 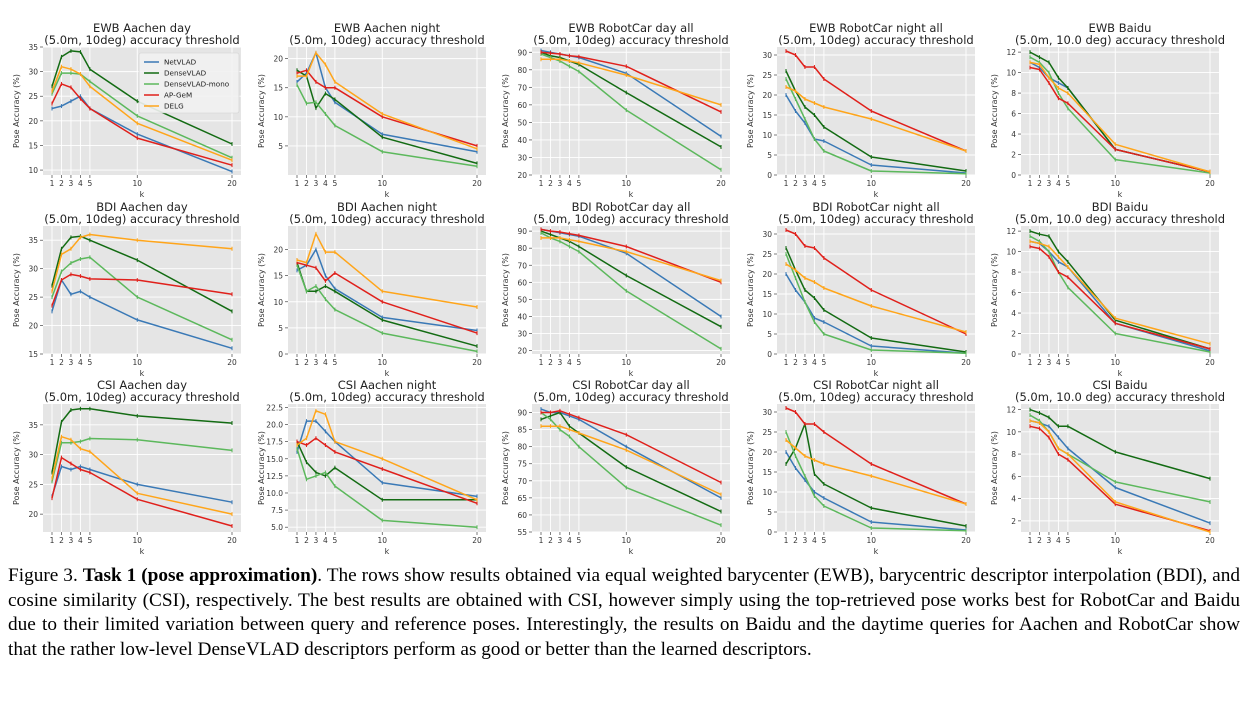 I want to click on subplot-title: BDI Aachen day, so click(x=142, y=207).